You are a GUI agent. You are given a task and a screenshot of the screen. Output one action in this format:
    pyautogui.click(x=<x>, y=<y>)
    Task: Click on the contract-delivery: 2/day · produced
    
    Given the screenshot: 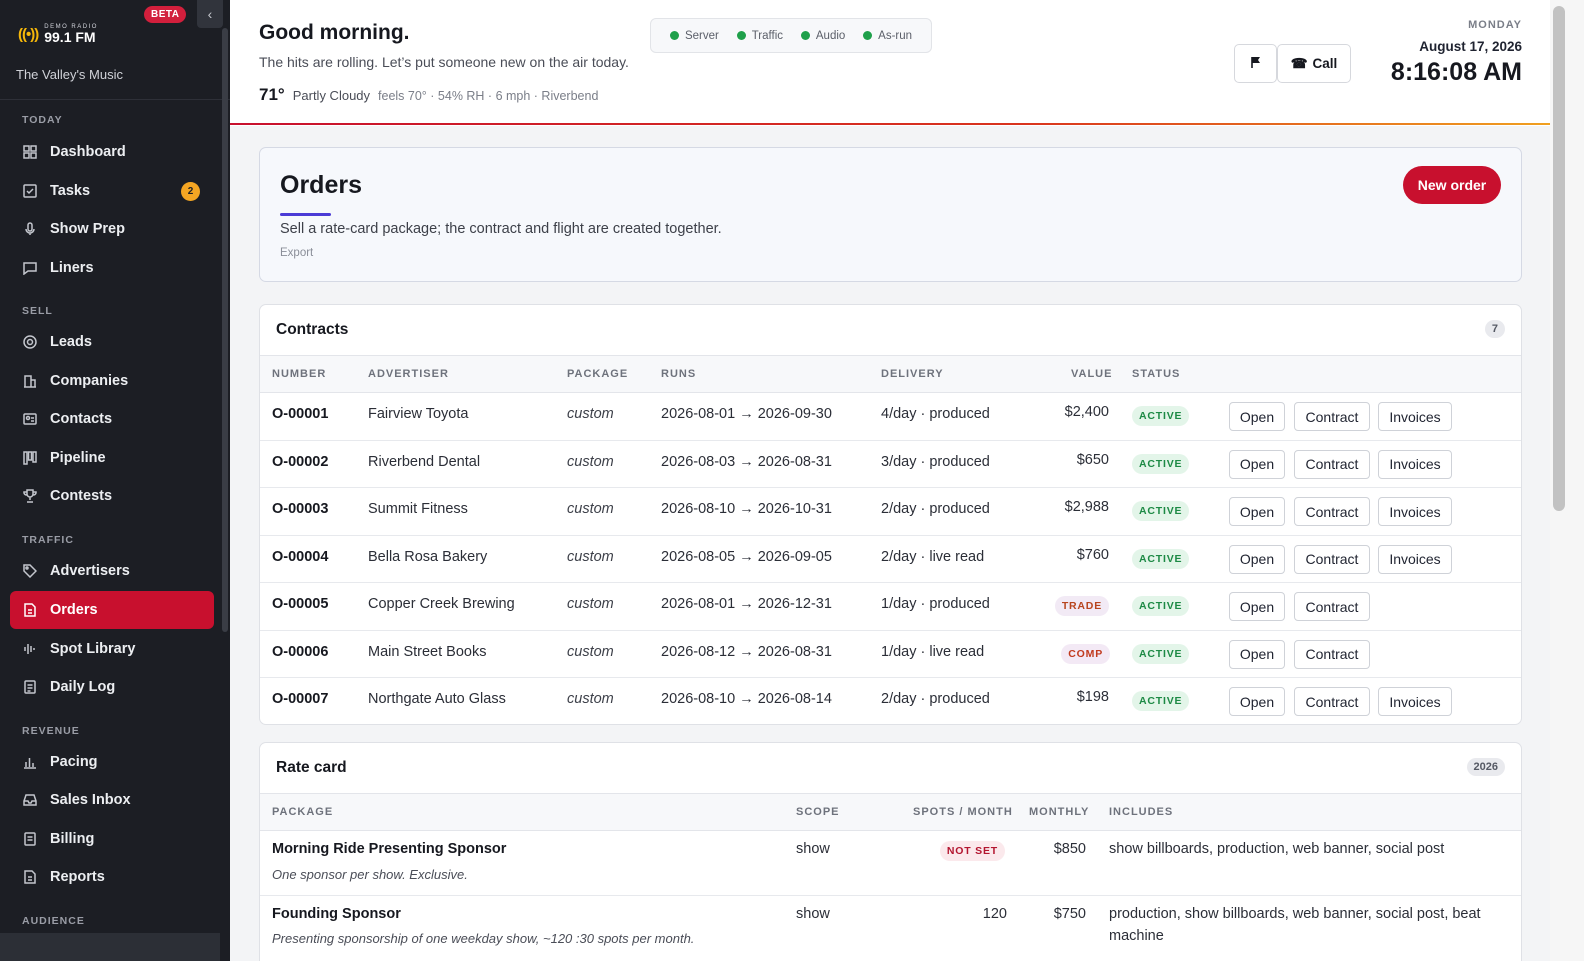 What is the action you would take?
    pyautogui.click(x=935, y=699)
    